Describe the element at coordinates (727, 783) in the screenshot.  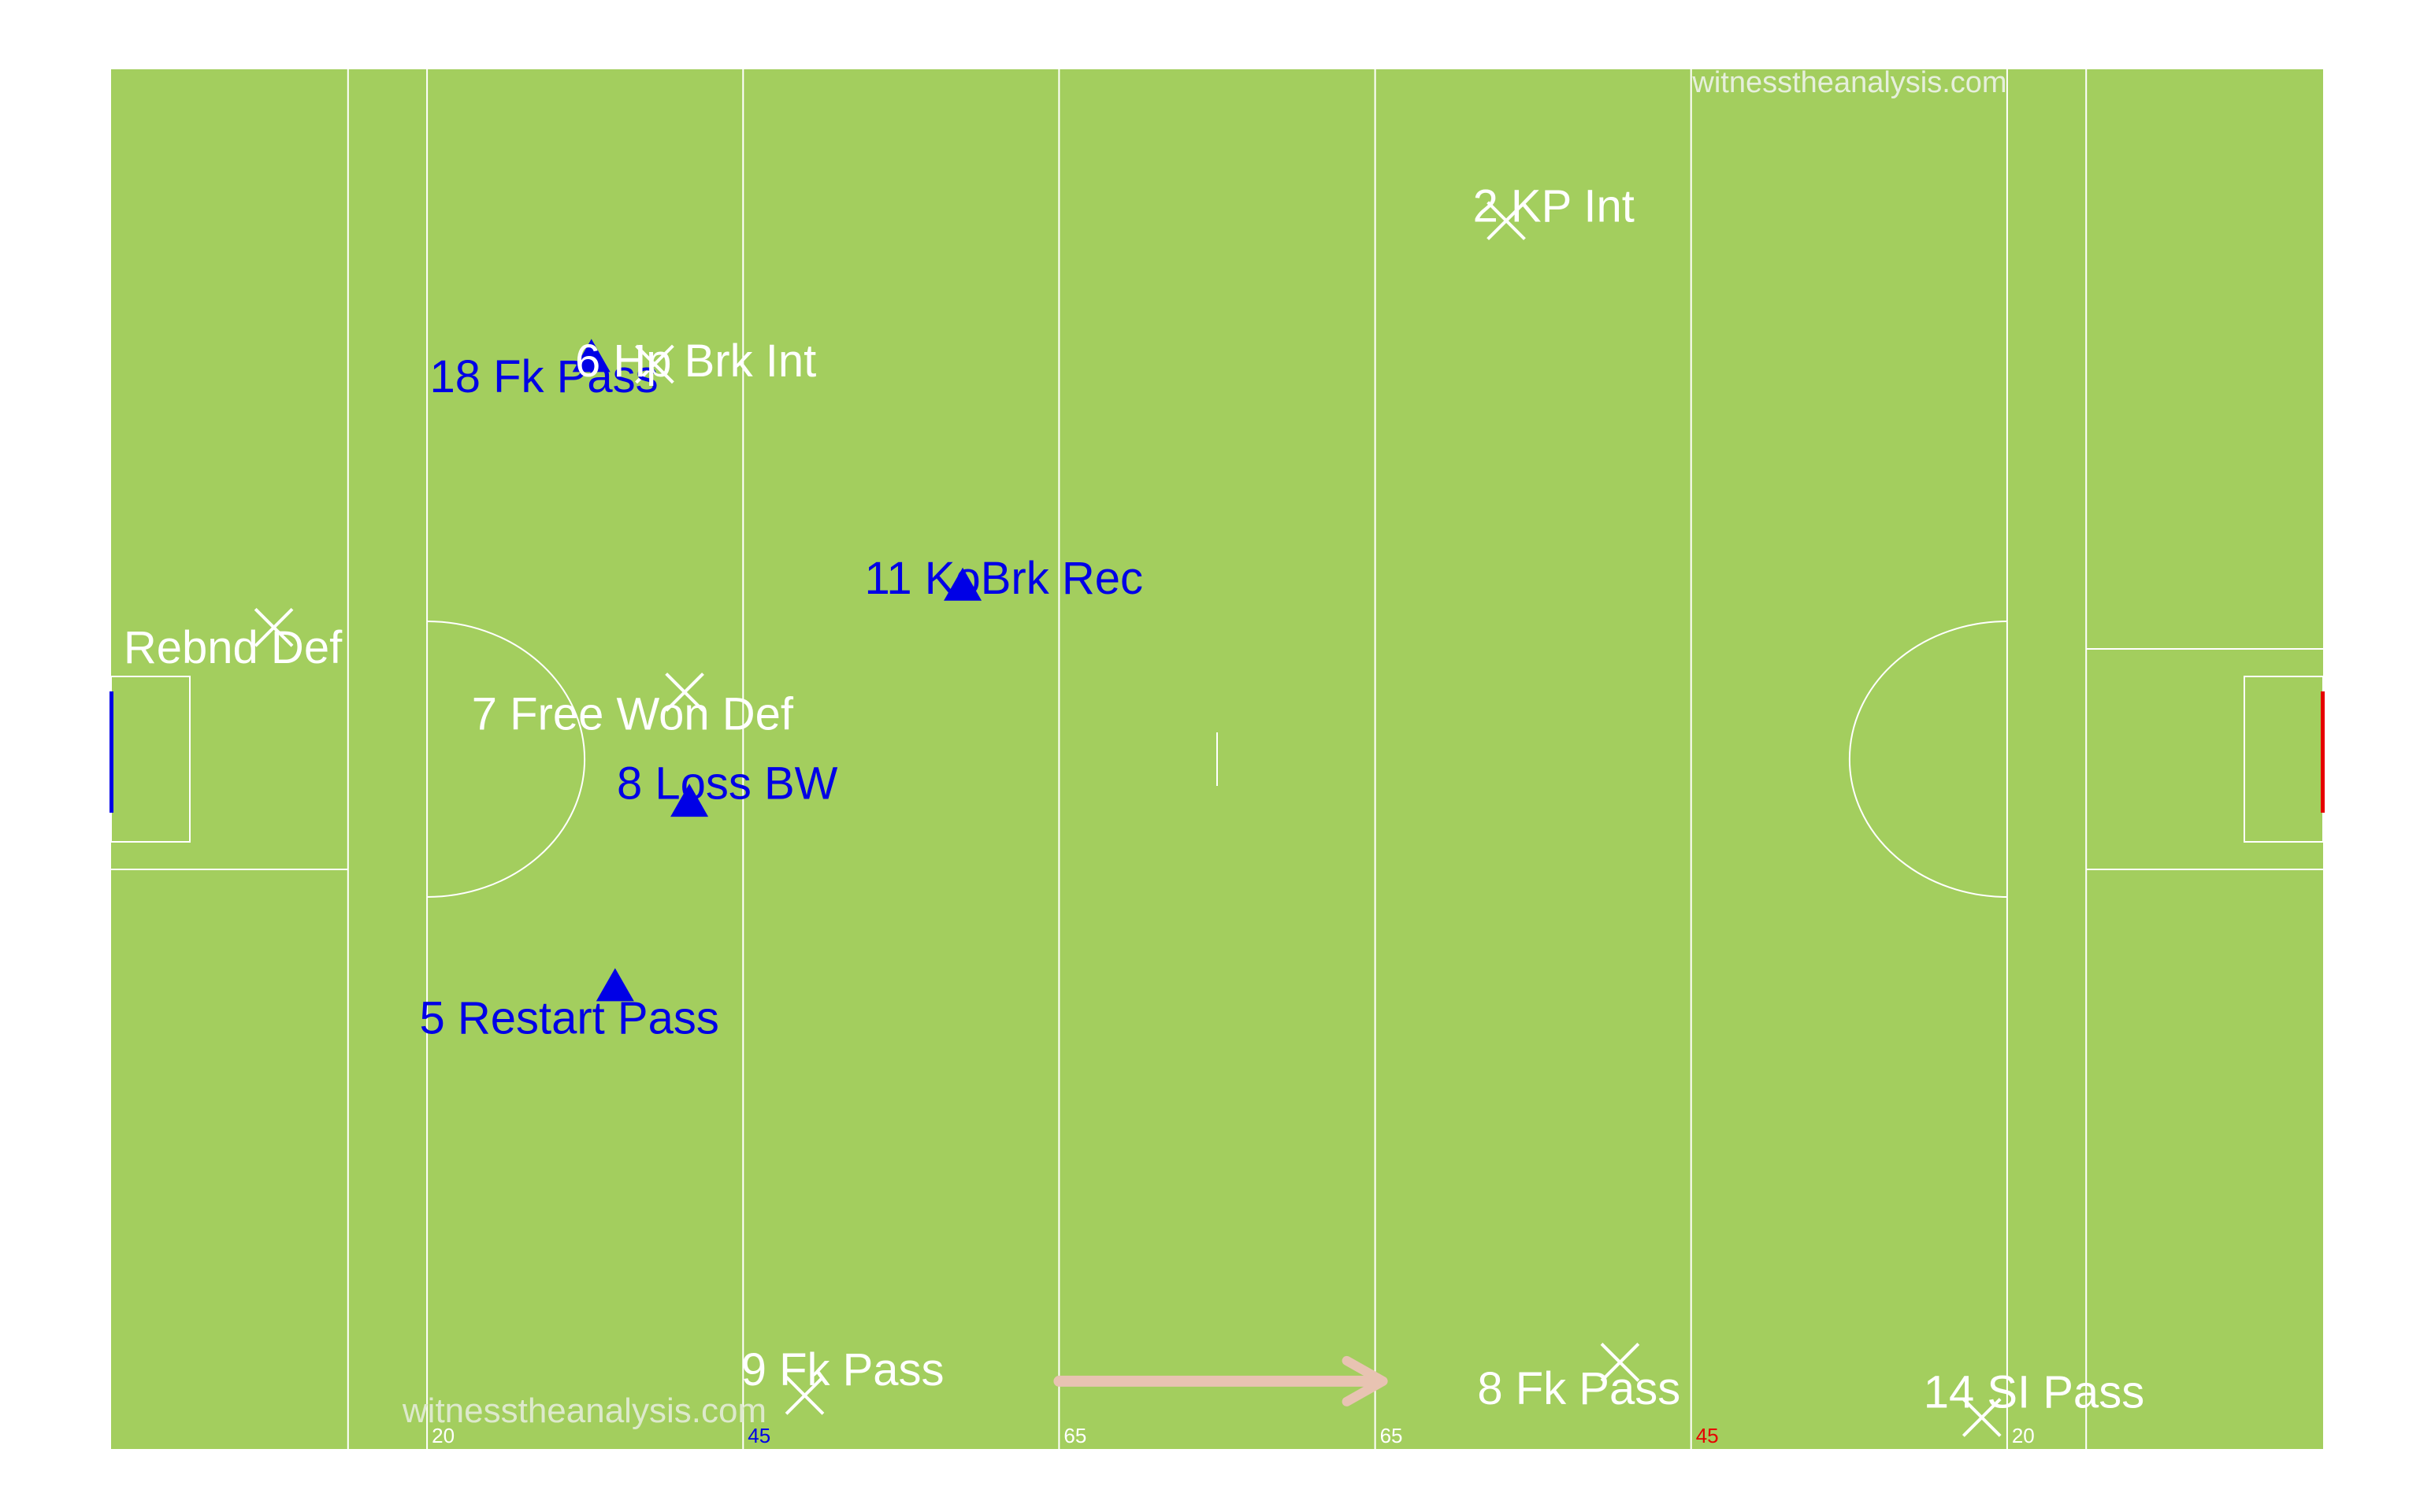
I see `event-label-2: 8 Loss BW` at that location.